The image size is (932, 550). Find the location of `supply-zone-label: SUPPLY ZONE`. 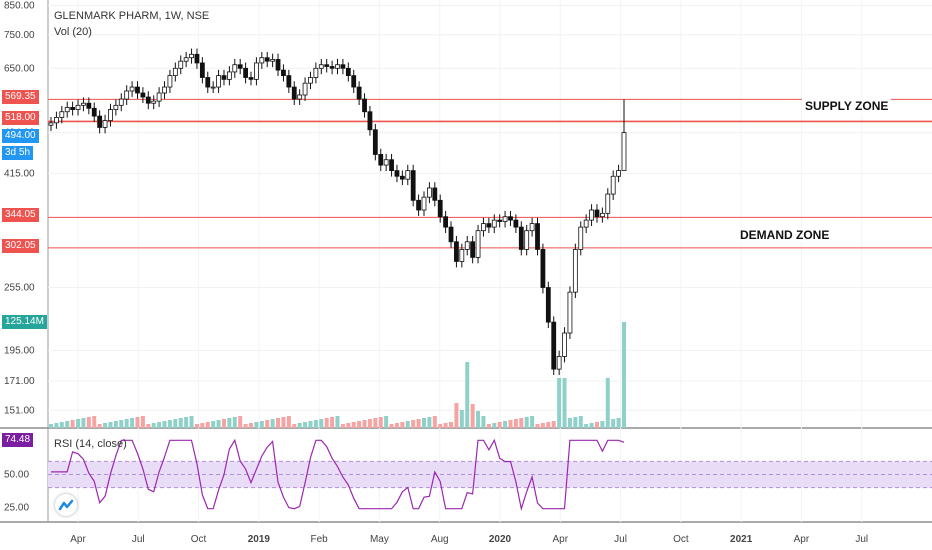

supply-zone-label: SUPPLY ZONE is located at coordinates (847, 106).